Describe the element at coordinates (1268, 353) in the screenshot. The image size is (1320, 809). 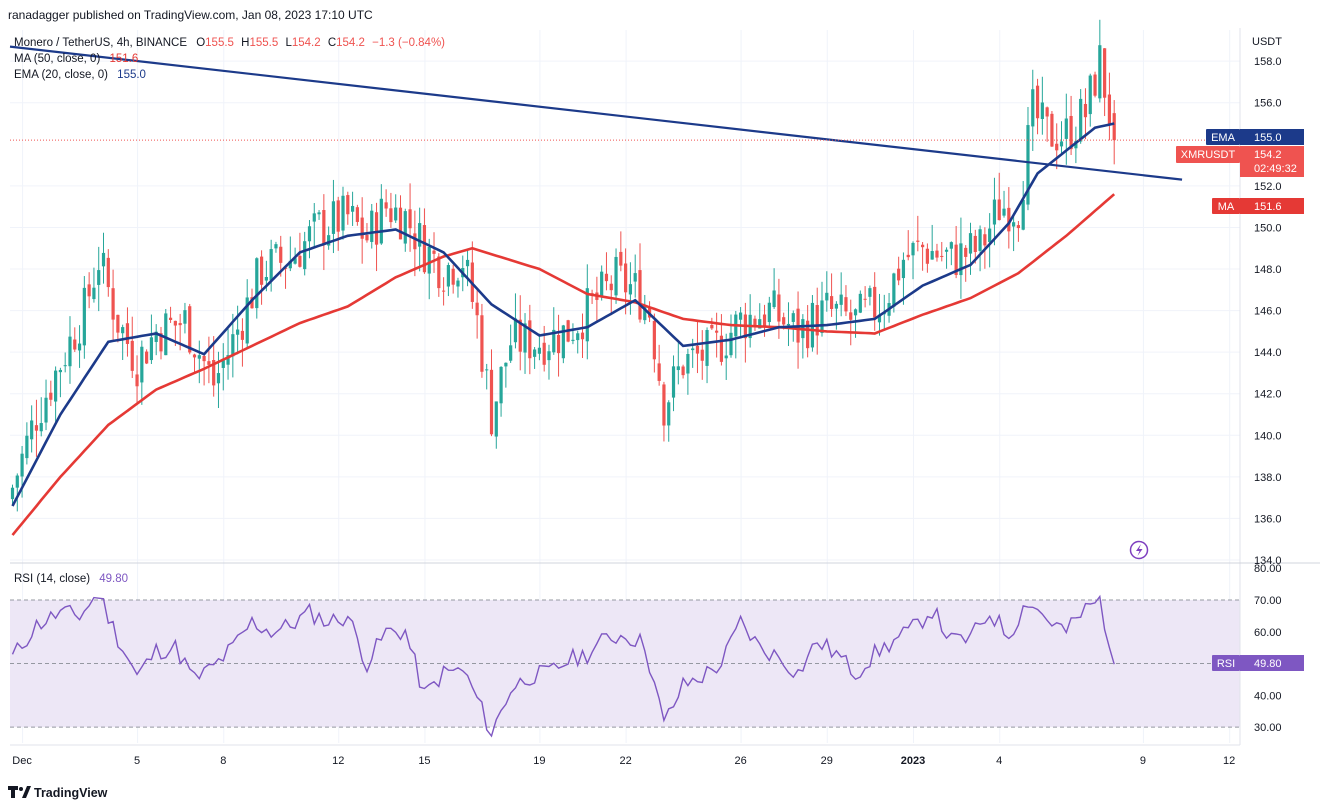
I see `price-tick-label: 144.0` at that location.